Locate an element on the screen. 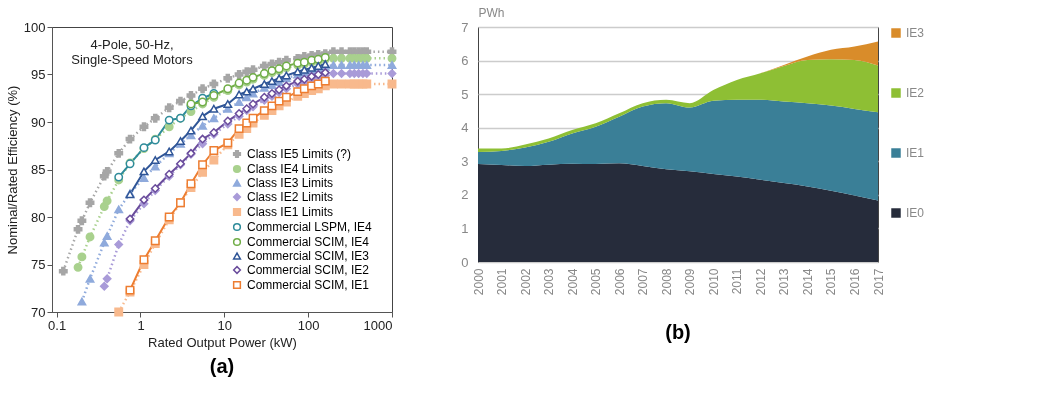 The width and height of the screenshot is (1057, 419). y-tick-label: 4 is located at coordinates (465, 128).